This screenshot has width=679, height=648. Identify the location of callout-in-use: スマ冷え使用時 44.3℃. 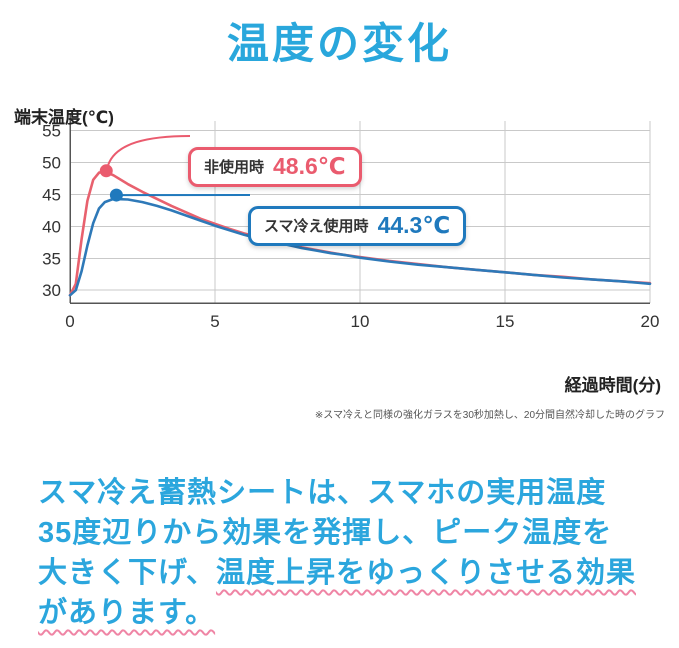
(357, 226).